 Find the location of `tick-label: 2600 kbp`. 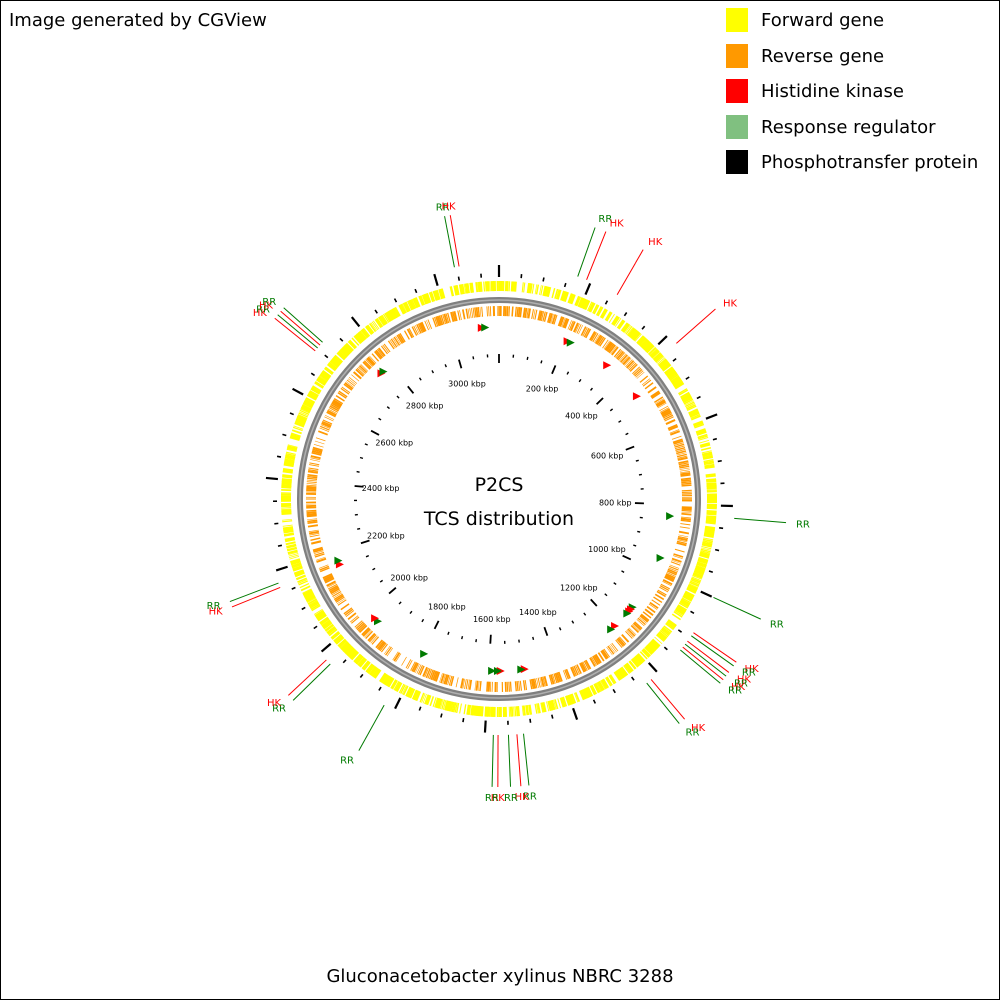

tick-label: 2600 kbp is located at coordinates (394, 442).